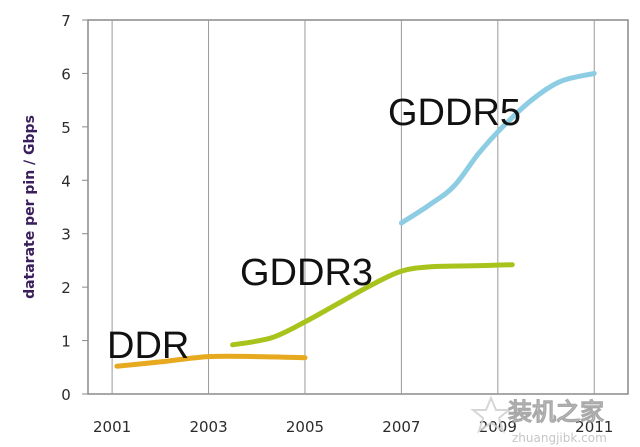 The image size is (640, 447). What do you see at coordinates (30, 207) in the screenshot?
I see `y-axis-label: datarate per pin / Gbps` at bounding box center [30, 207].